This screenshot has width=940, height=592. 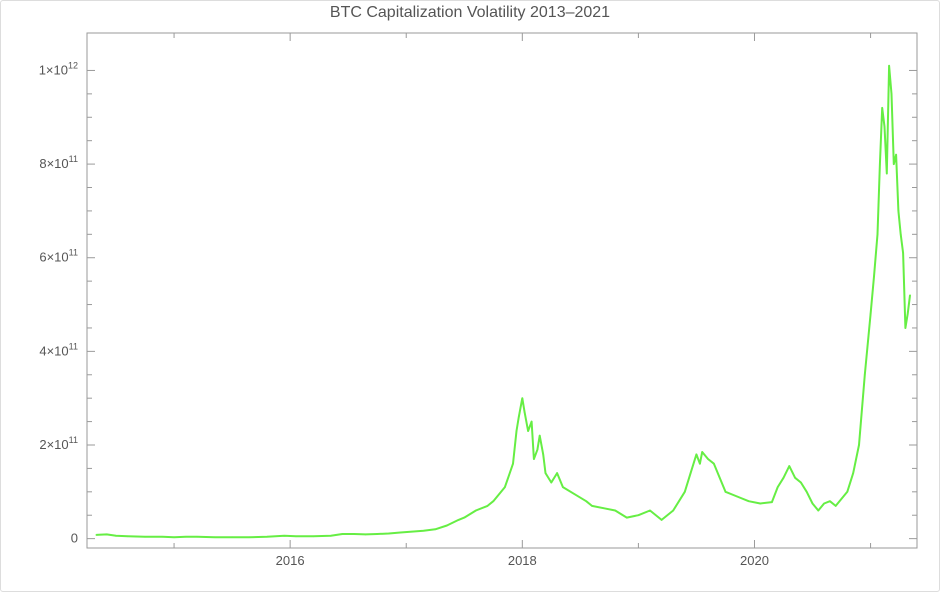 I want to click on y-tick-mantissa: 0, so click(x=74, y=538).